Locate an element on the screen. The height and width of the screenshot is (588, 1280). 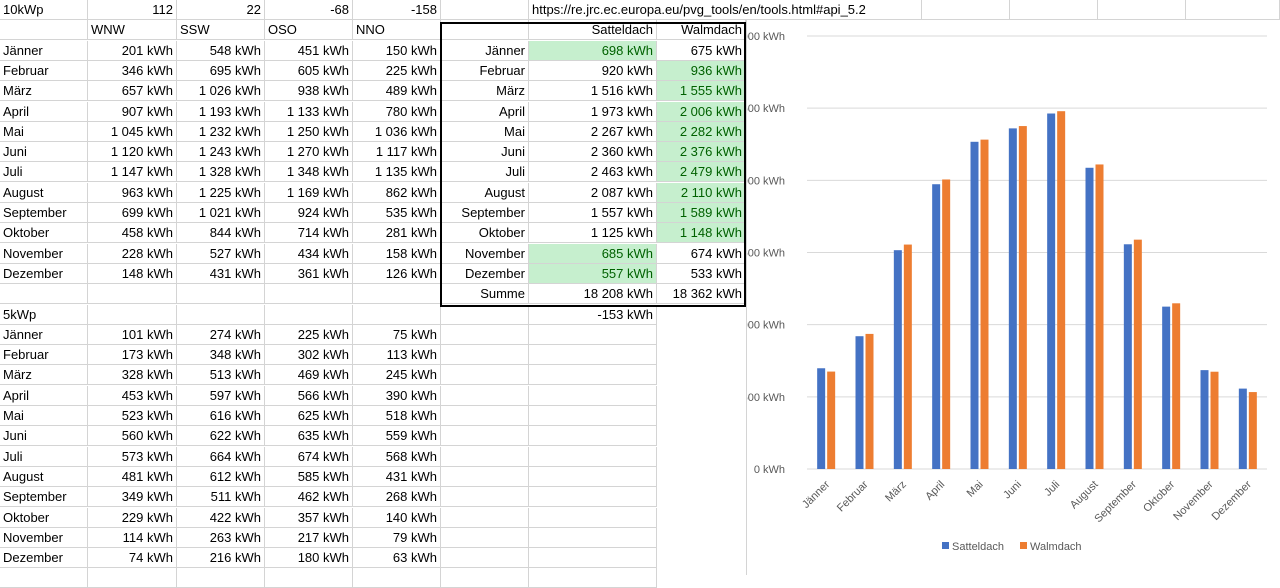
cell-month-comparison: November is located at coordinates (485, 254).